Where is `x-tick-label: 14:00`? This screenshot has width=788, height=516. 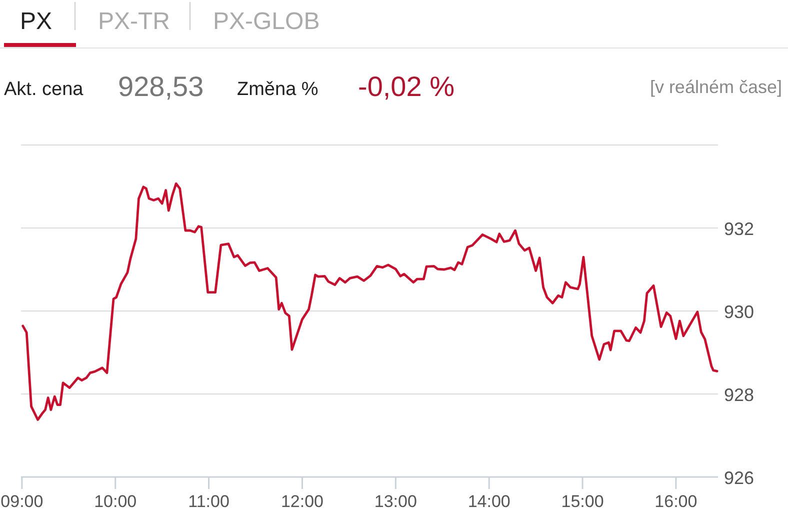
x-tick-label: 14:00 is located at coordinates (489, 501).